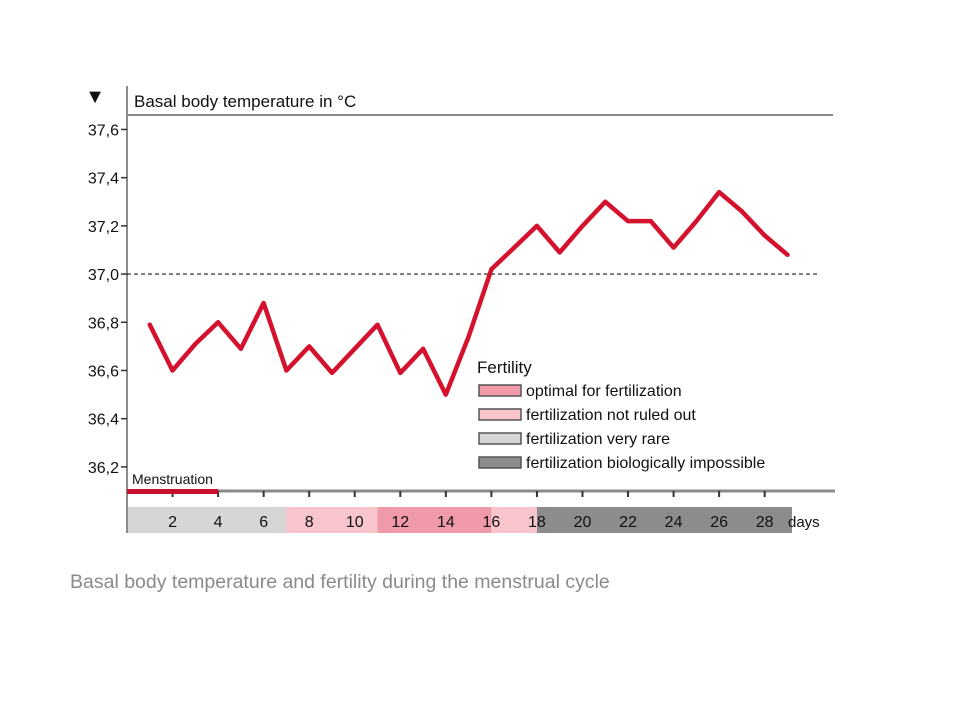 This screenshot has height=720, width=960. Describe the element at coordinates (500, 438) in the screenshot. I see `legend-swatch-very_rare` at that location.